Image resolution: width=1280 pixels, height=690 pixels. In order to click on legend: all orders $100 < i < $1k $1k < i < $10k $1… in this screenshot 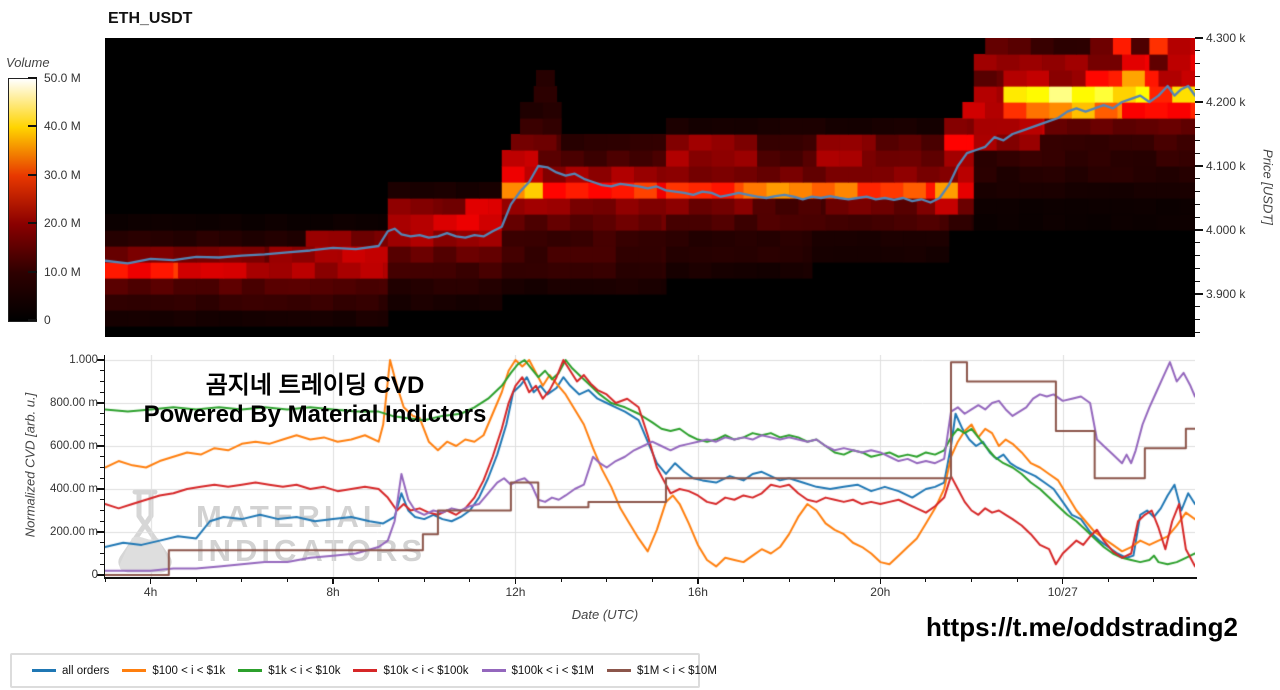, I will do `click(363, 670)`.